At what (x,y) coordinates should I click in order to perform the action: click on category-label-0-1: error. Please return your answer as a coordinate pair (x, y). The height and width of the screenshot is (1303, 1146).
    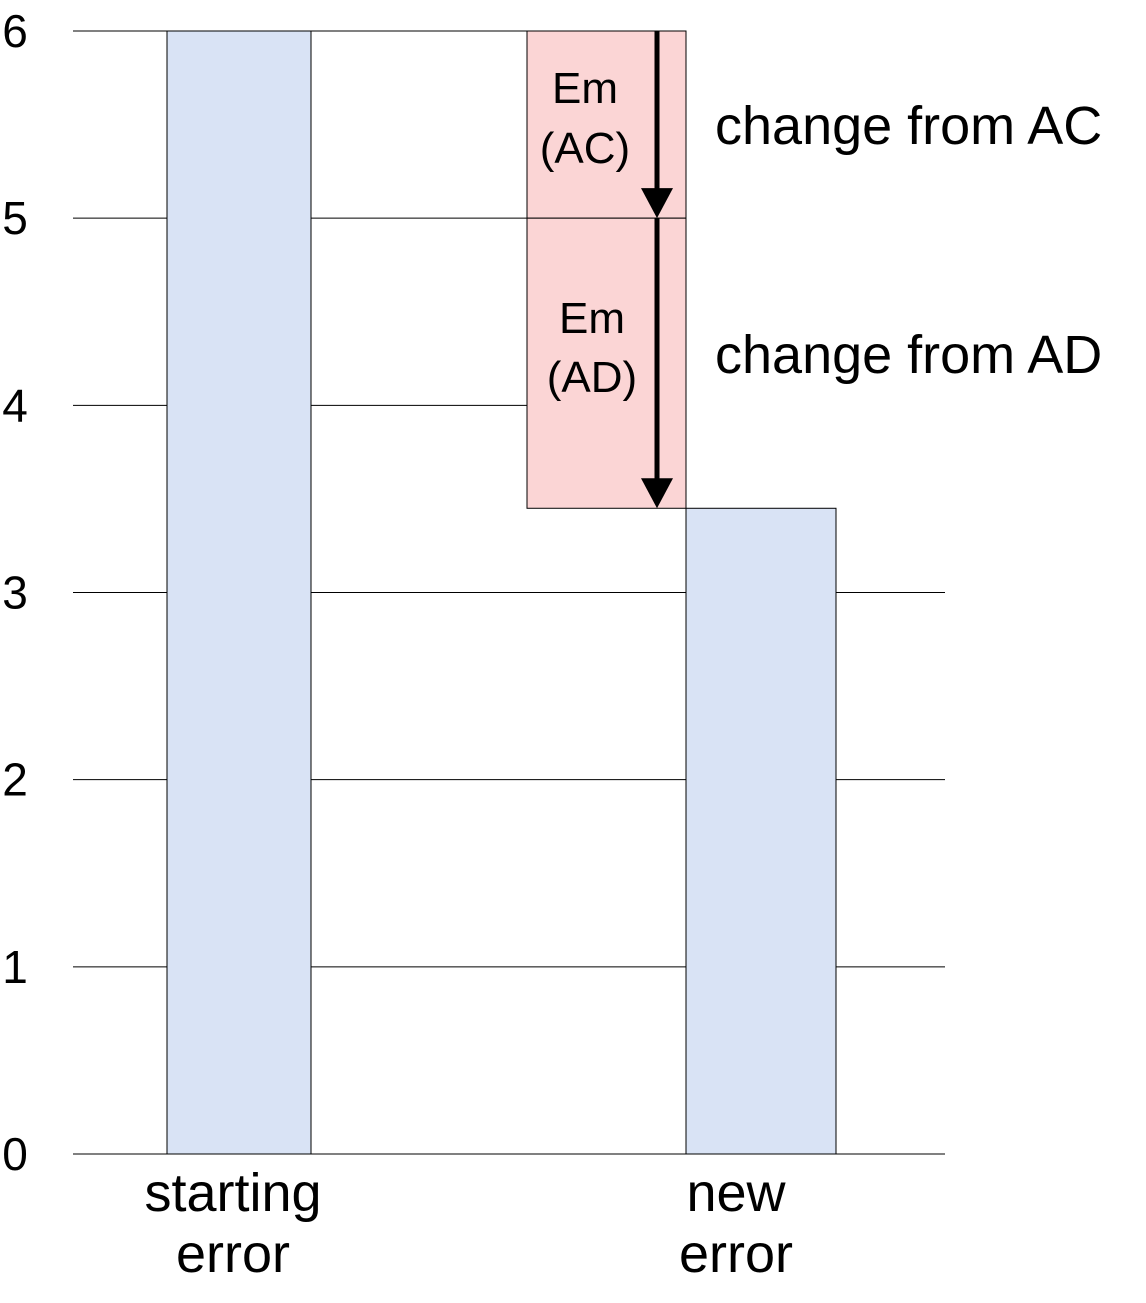
    Looking at the image, I should click on (233, 1254).